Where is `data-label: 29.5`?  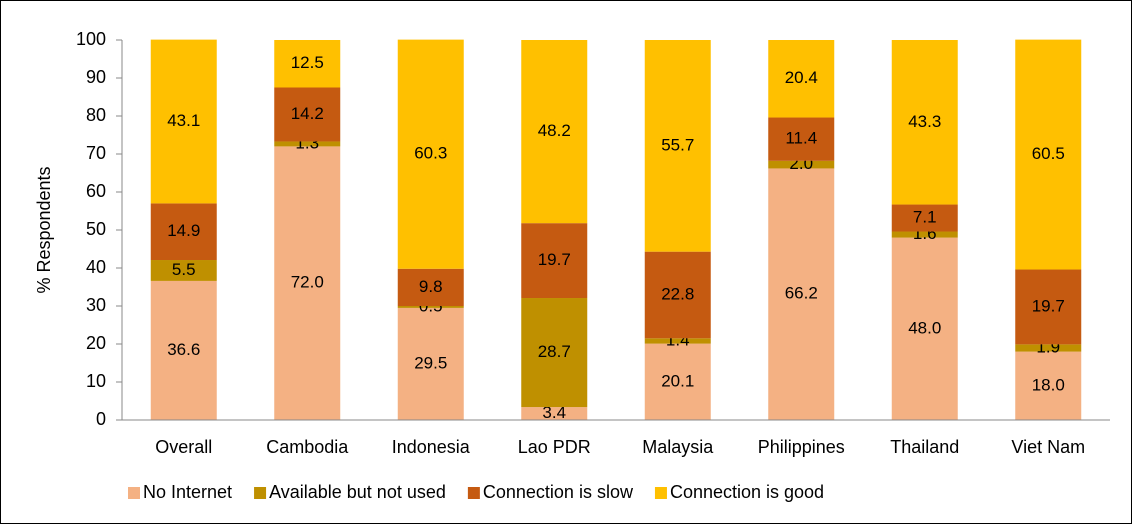
data-label: 29.5 is located at coordinates (430, 362).